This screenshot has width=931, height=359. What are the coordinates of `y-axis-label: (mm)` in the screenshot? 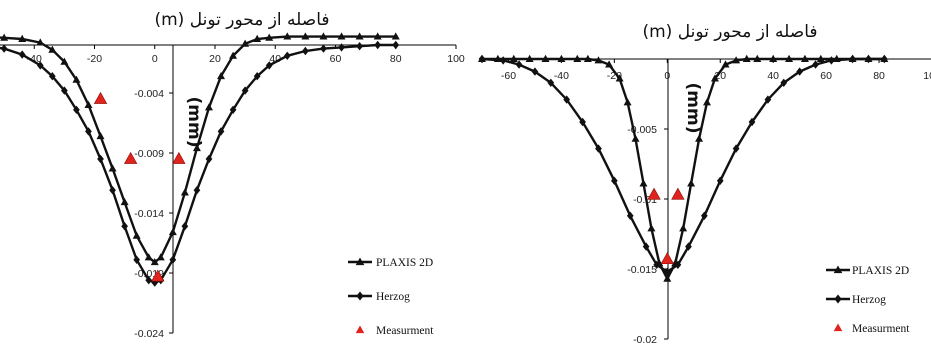 It's located at (693, 108).